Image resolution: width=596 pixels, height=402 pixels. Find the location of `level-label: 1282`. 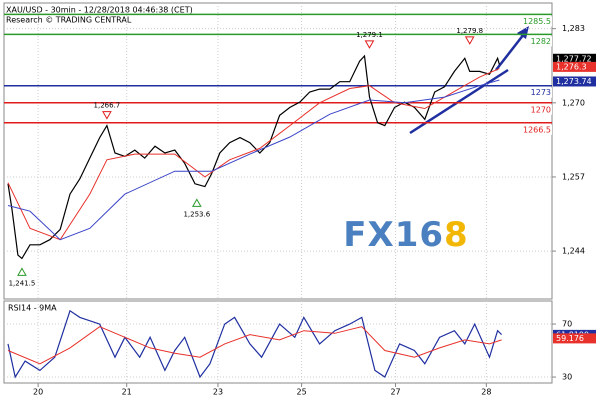

level-label: 1282 is located at coordinates (541, 41).